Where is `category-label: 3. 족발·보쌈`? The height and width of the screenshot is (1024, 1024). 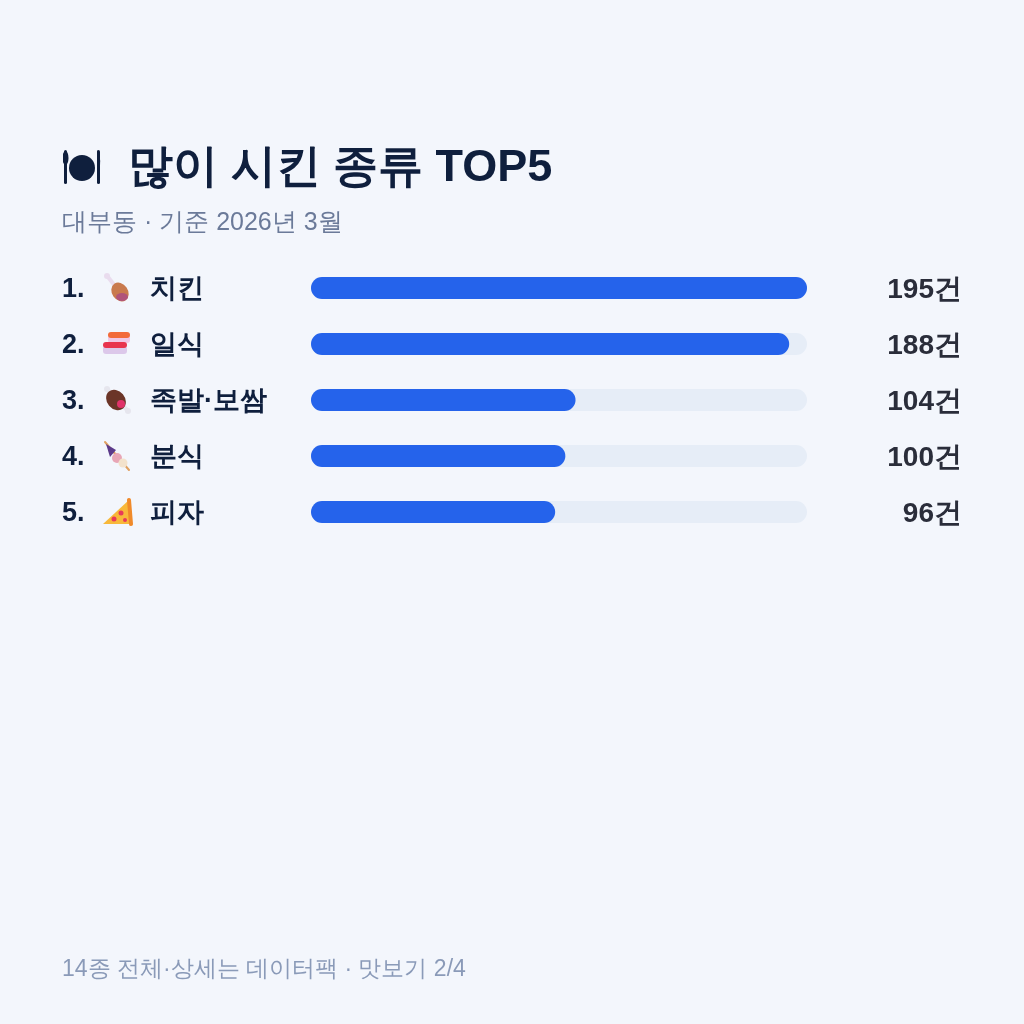
category-label: 3. 족발·보쌈 is located at coordinates (164, 400).